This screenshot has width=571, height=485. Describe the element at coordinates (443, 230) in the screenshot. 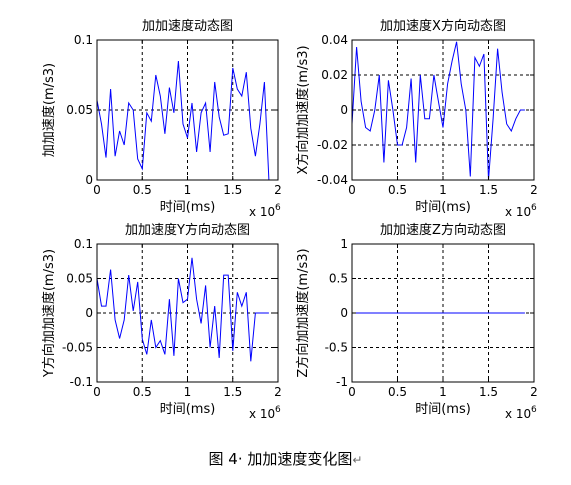

I see `subplot-title: 加加速度Z方向动态图` at that location.